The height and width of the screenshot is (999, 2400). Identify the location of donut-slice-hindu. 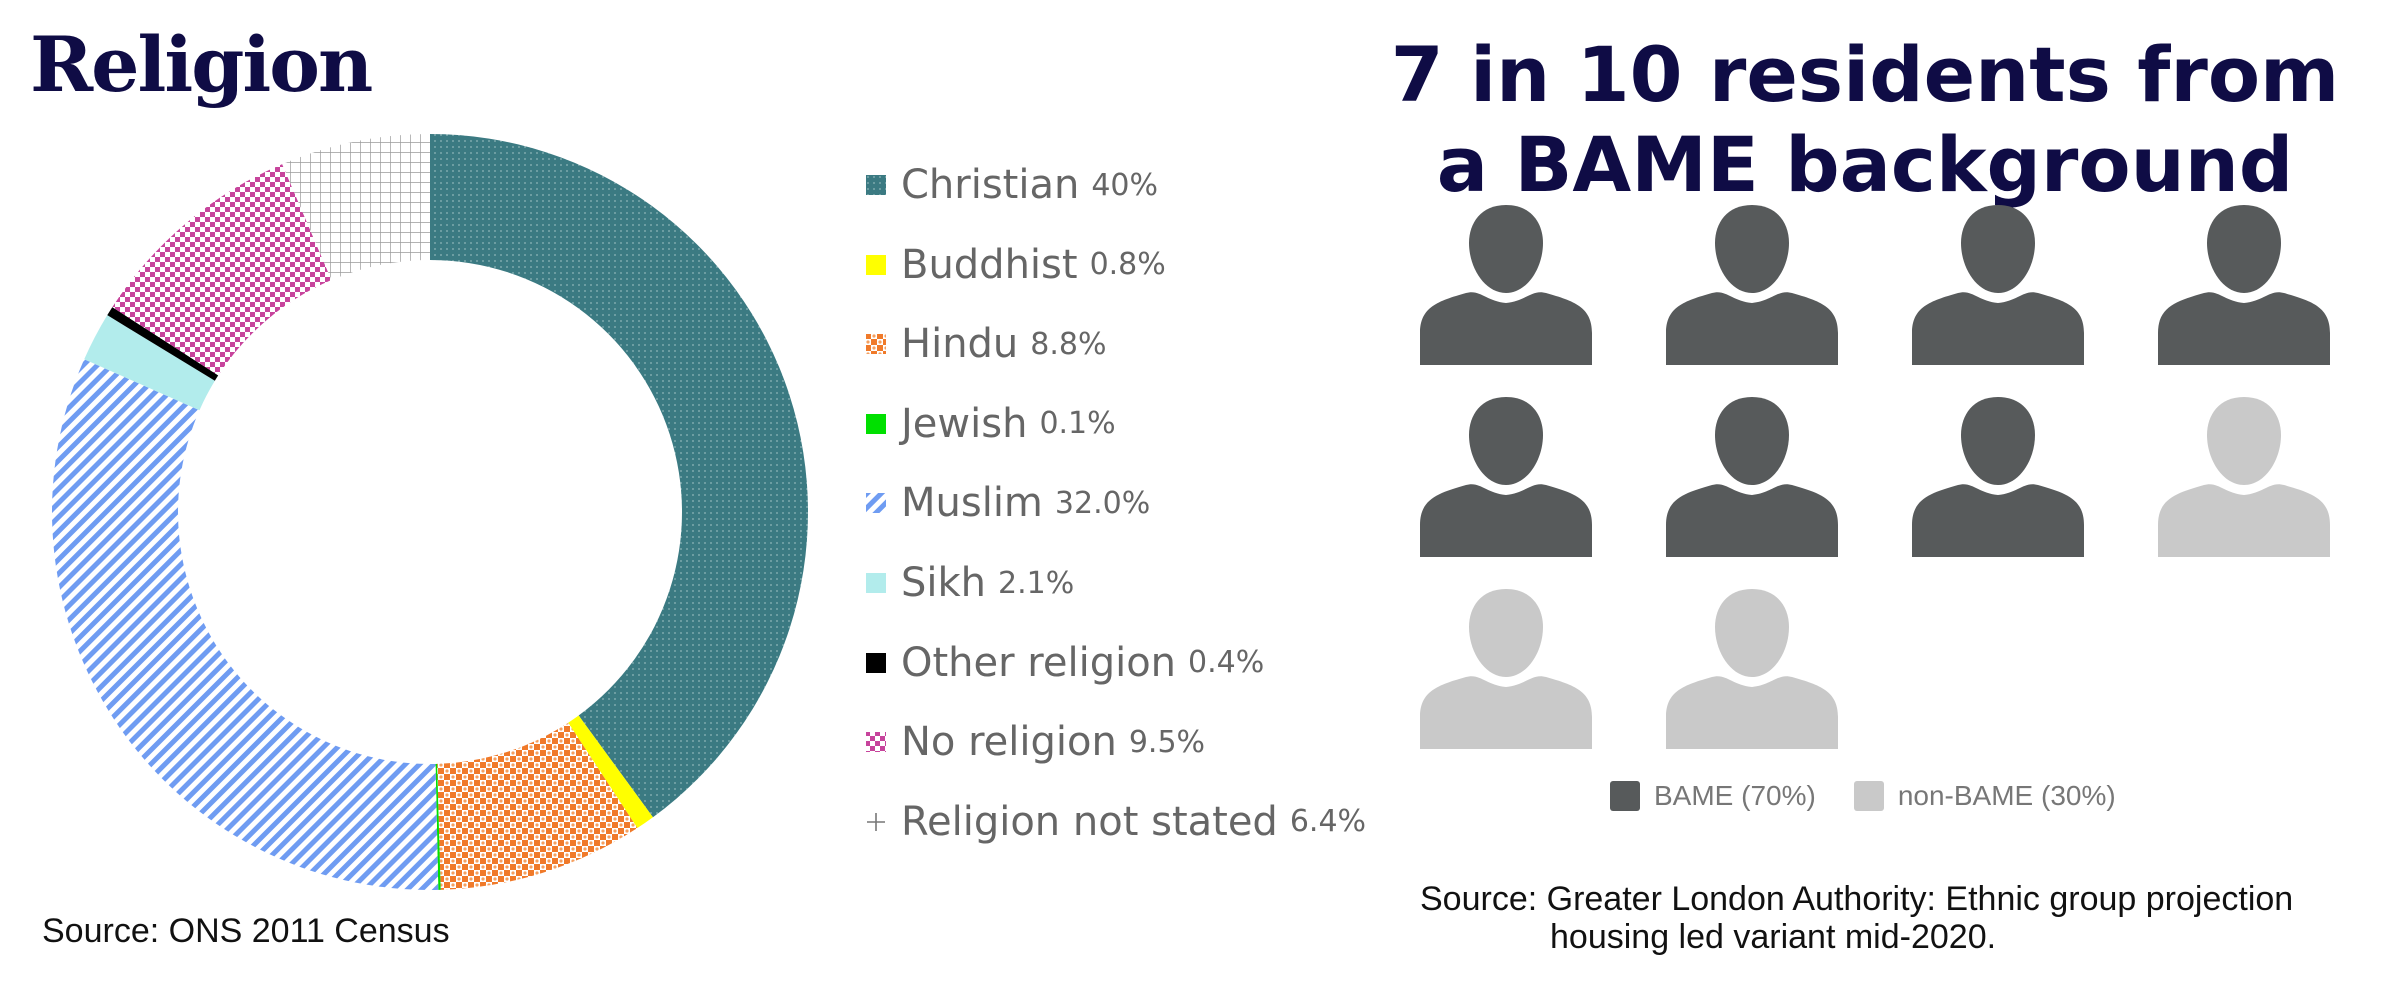
(537, 806).